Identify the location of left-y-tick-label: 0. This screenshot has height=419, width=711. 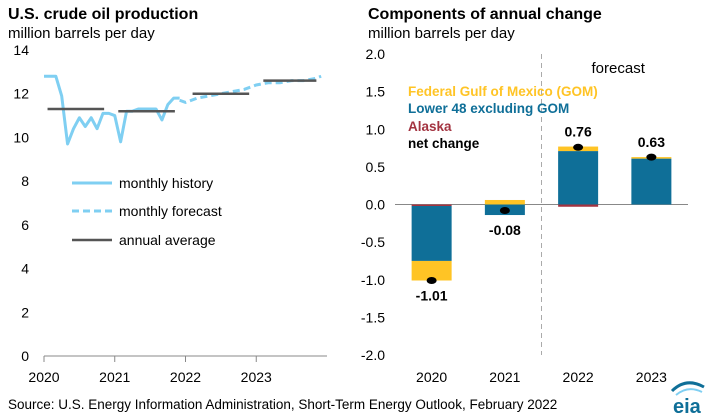
(25, 356).